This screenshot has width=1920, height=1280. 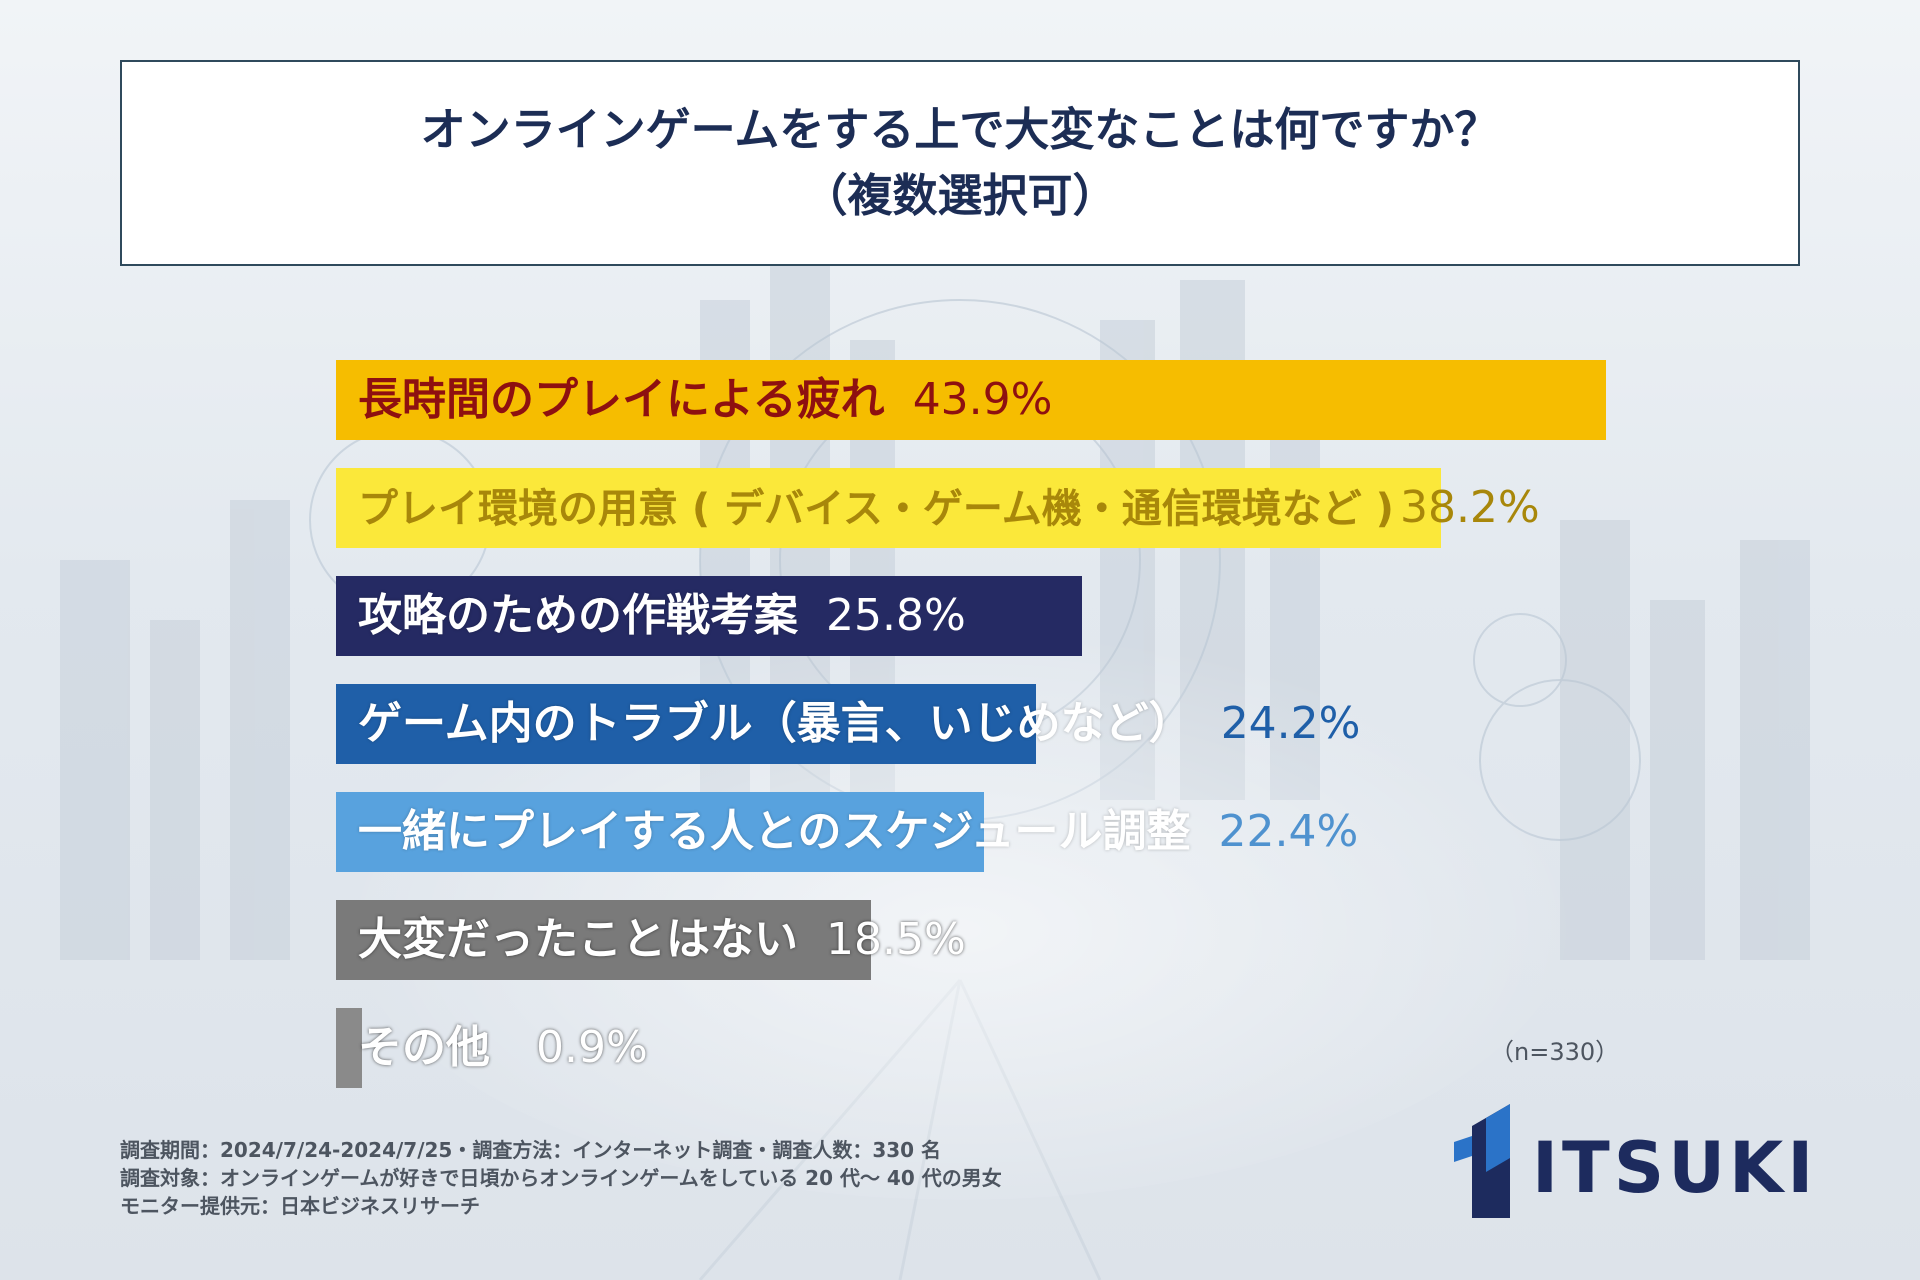 I want to click on category-label: 一緒にプレイする人とのスケジュール調整, so click(x=774, y=831).